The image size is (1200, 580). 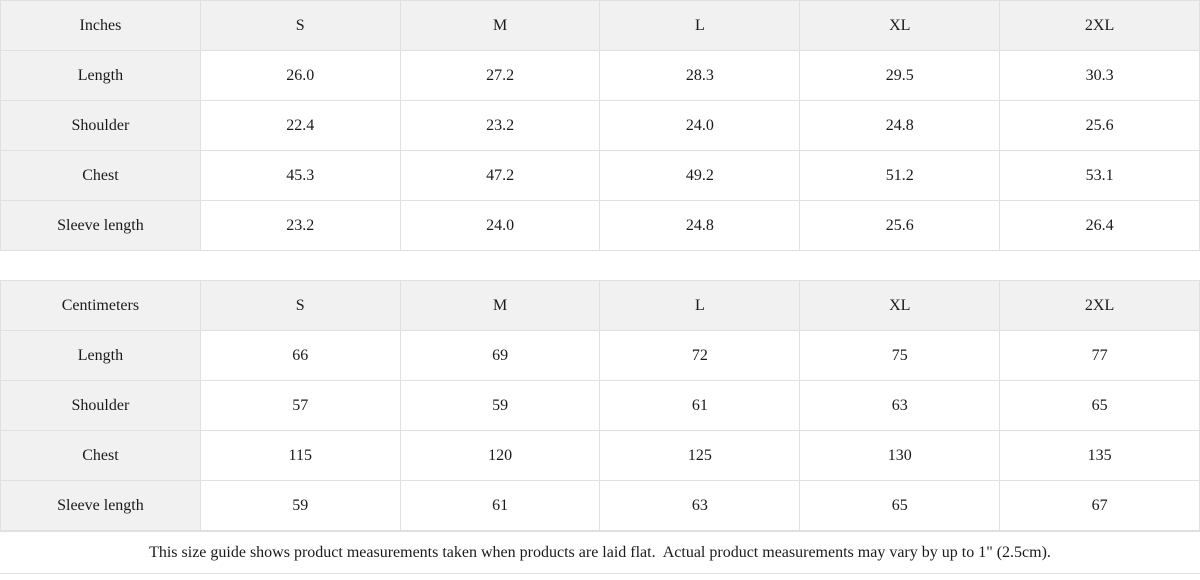 What do you see at coordinates (900, 455) in the screenshot?
I see `measurement-cell: 130` at bounding box center [900, 455].